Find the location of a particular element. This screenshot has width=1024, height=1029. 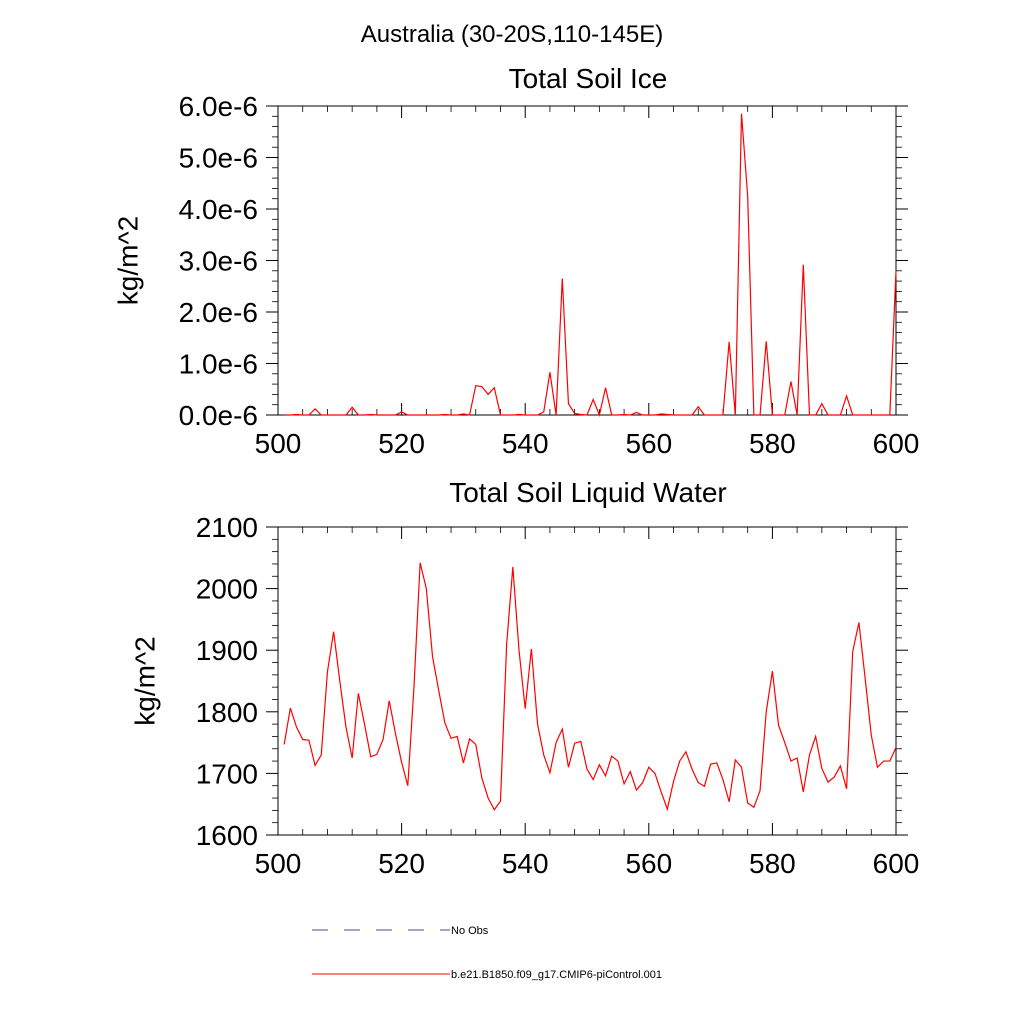

y-tick-label: 1900 is located at coordinates (227, 650).